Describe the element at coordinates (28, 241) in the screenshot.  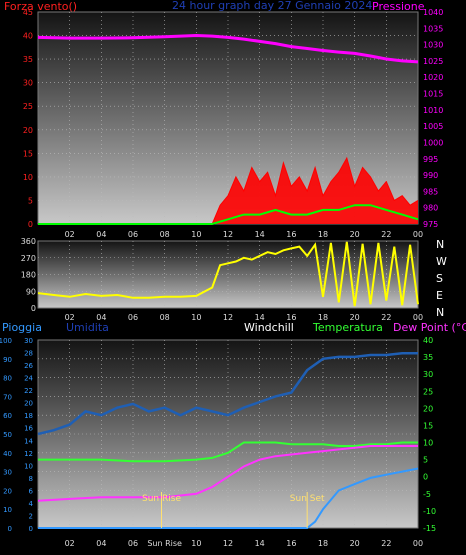
I see `y-tick-label: 360` at that location.